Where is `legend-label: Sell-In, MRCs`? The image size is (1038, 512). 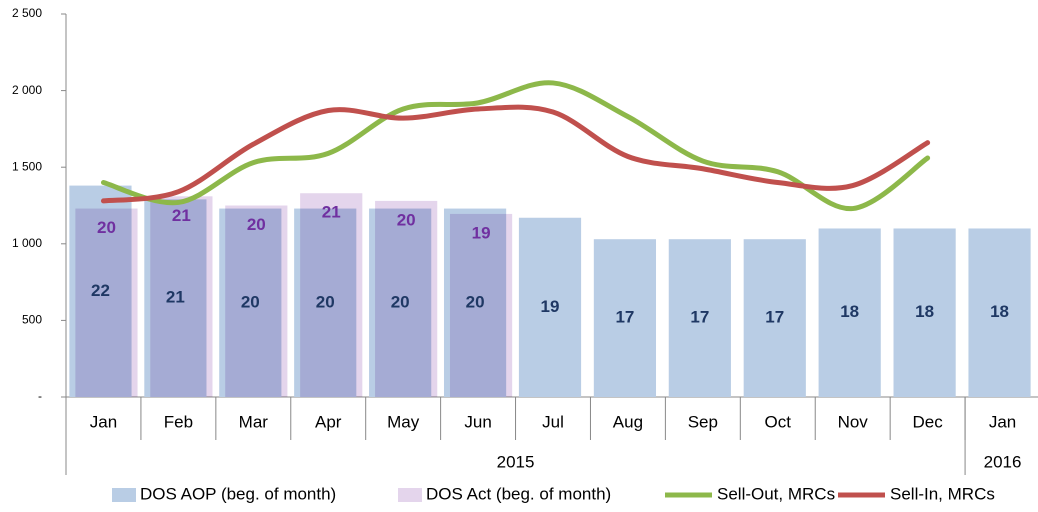
legend-label: Sell-In, MRCs is located at coordinates (942, 493).